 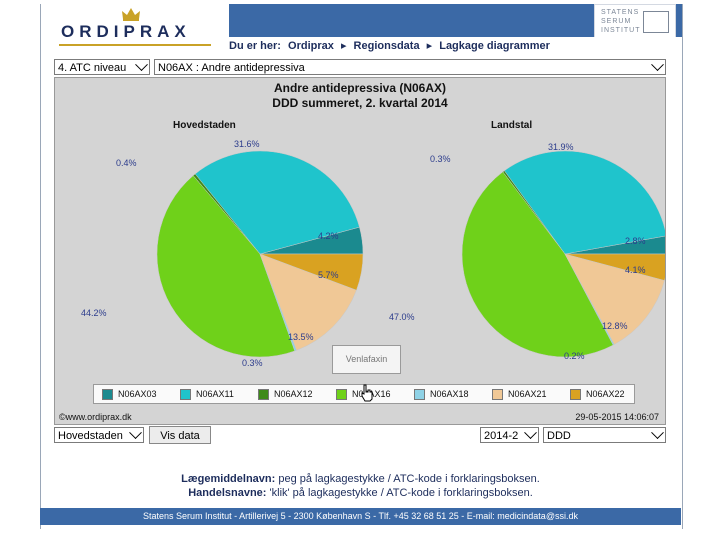 I want to click on legend-item: N06AX18, so click(x=441, y=395).